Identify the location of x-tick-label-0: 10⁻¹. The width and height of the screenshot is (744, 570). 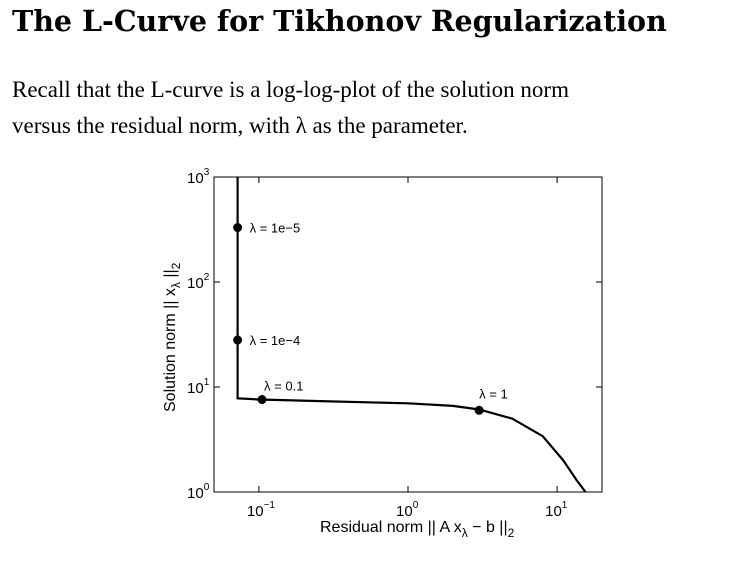
(261, 510).